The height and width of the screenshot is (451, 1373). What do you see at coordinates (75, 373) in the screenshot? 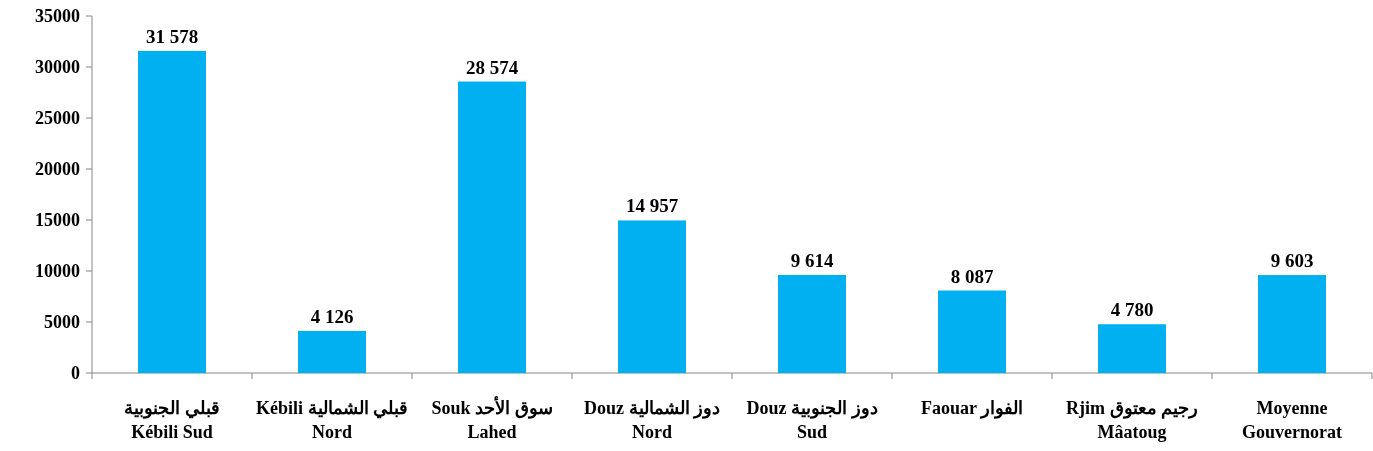
I see `y-tick-label: 0` at bounding box center [75, 373].